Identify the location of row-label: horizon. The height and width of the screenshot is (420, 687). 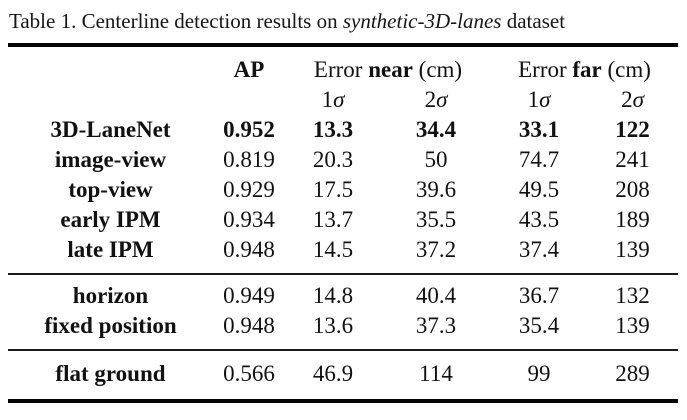
(110, 295).